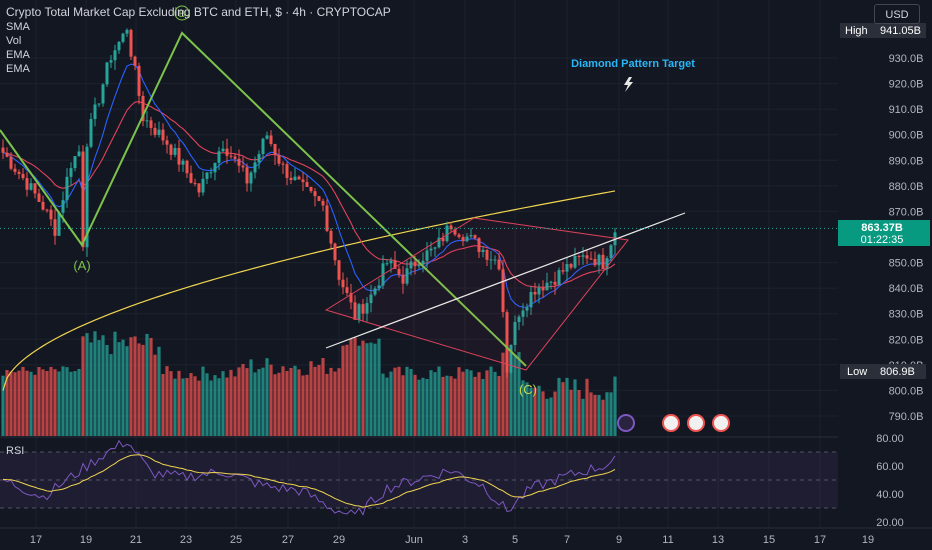 The image size is (932, 550). What do you see at coordinates (868, 540) in the screenshot?
I see `time-tick-label: 19` at bounding box center [868, 540].